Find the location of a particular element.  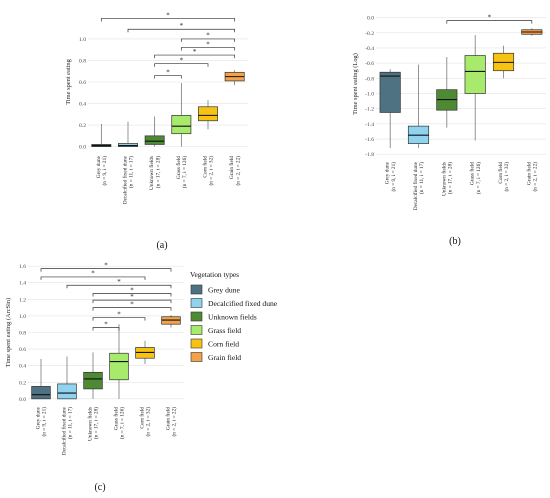

y-tick-label: -0.4 is located at coordinates (369, 49).